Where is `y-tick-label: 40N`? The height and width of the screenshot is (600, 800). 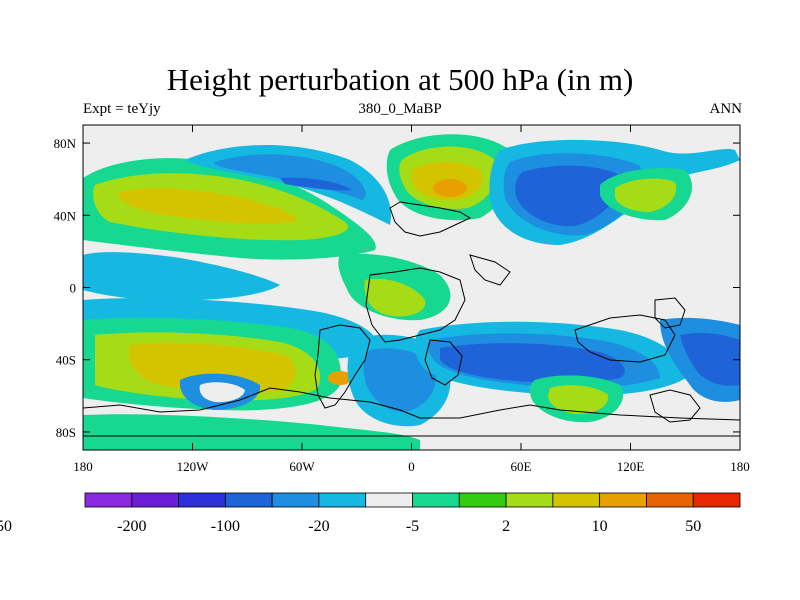
y-tick-label: 40N is located at coordinates (65, 215).